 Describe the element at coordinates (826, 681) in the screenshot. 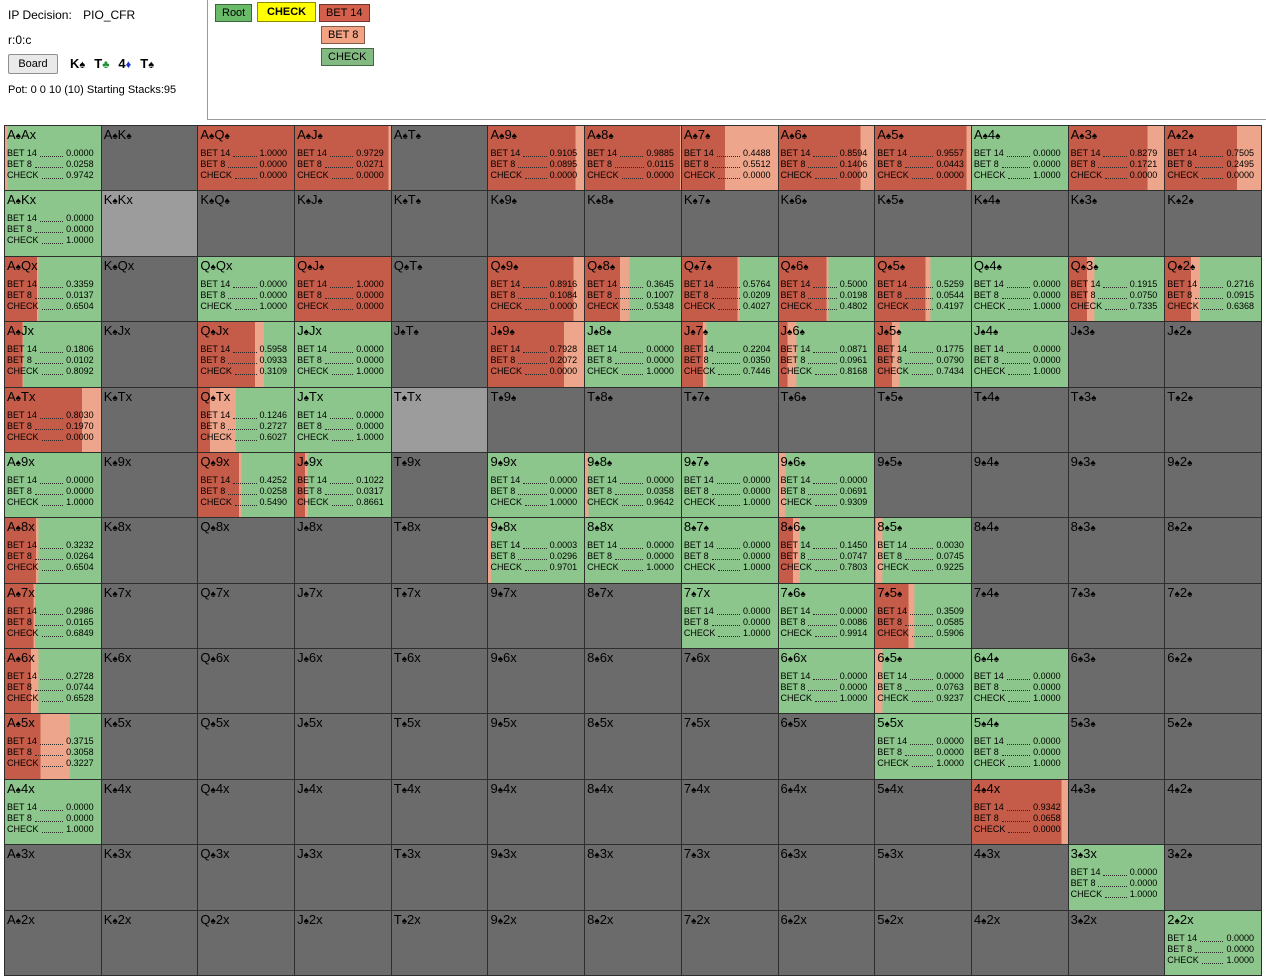

I see `hand-cell-6s6x: 6♠6x BET 14 0.0000 BET 8 0.0000 CHECK 1.0000` at that location.